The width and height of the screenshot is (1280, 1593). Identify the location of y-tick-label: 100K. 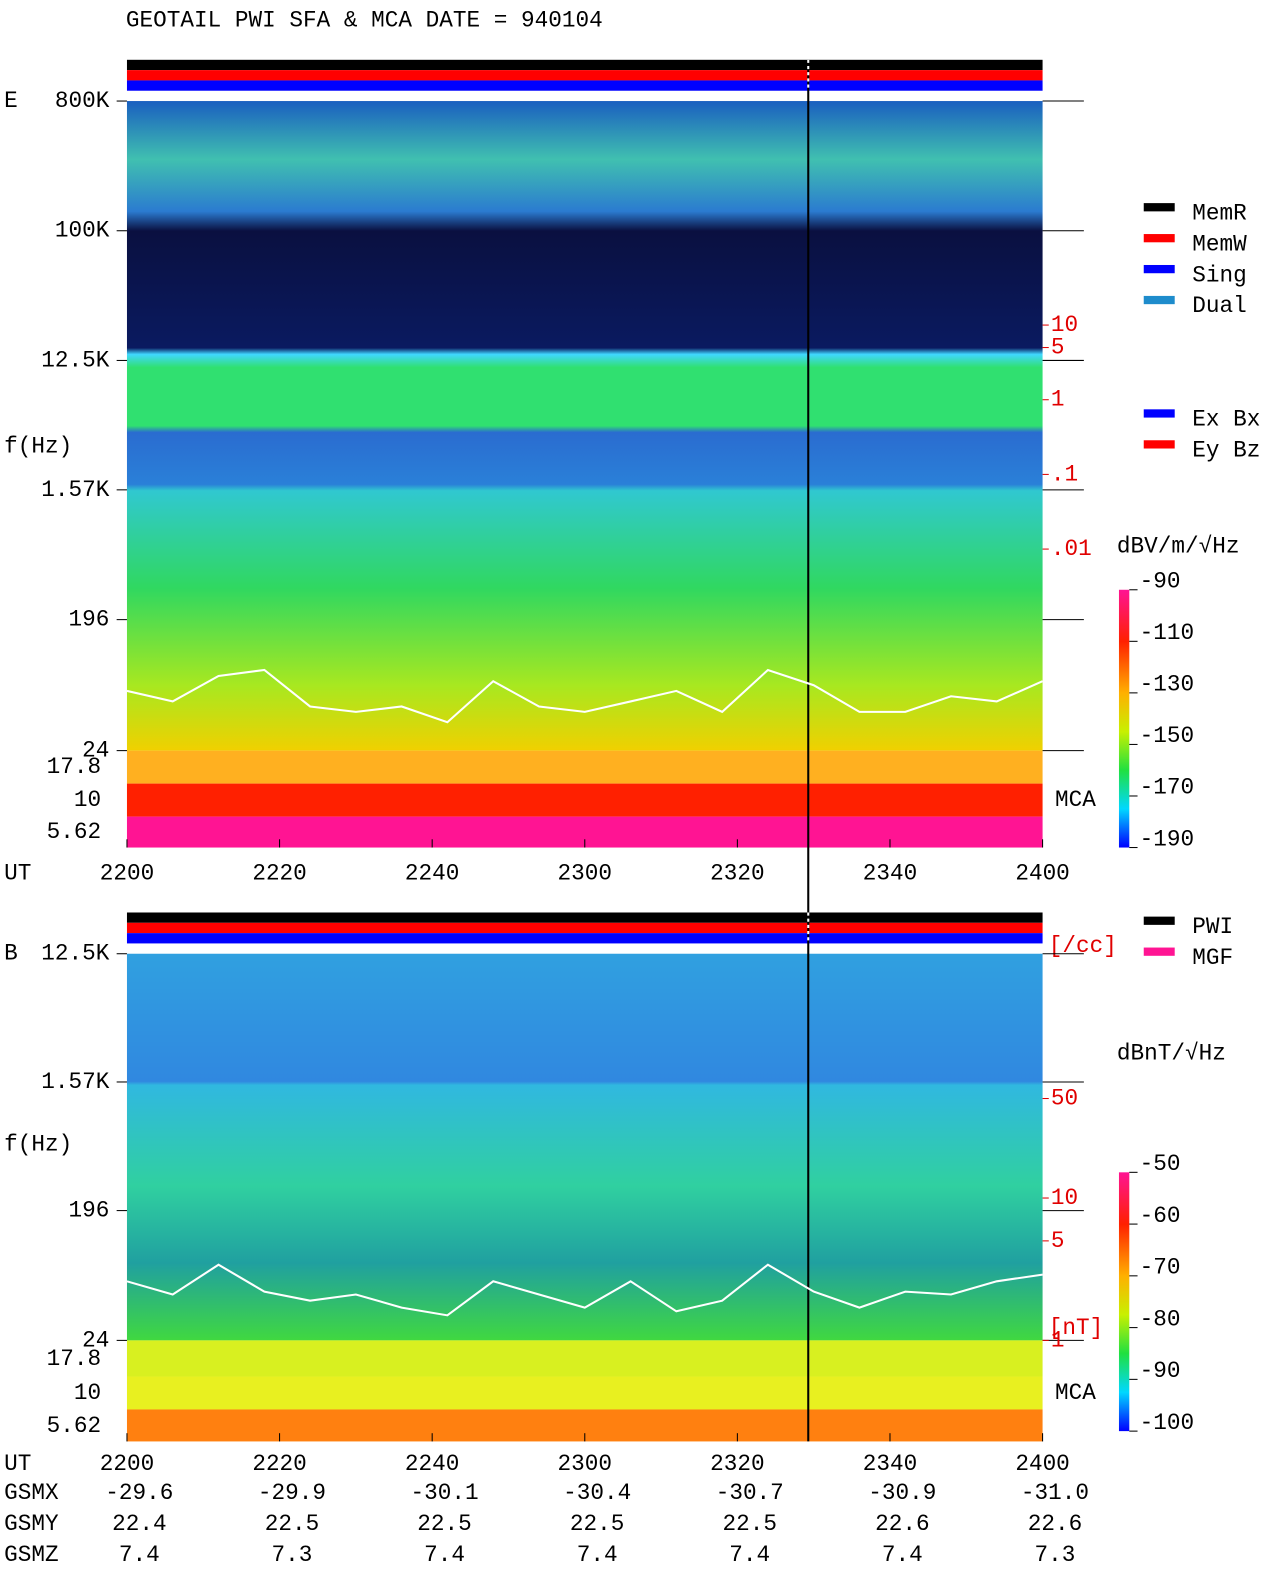
(82, 231).